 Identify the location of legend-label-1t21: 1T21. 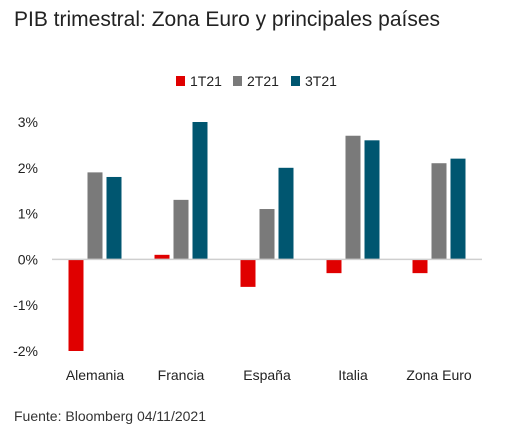
(206, 81).